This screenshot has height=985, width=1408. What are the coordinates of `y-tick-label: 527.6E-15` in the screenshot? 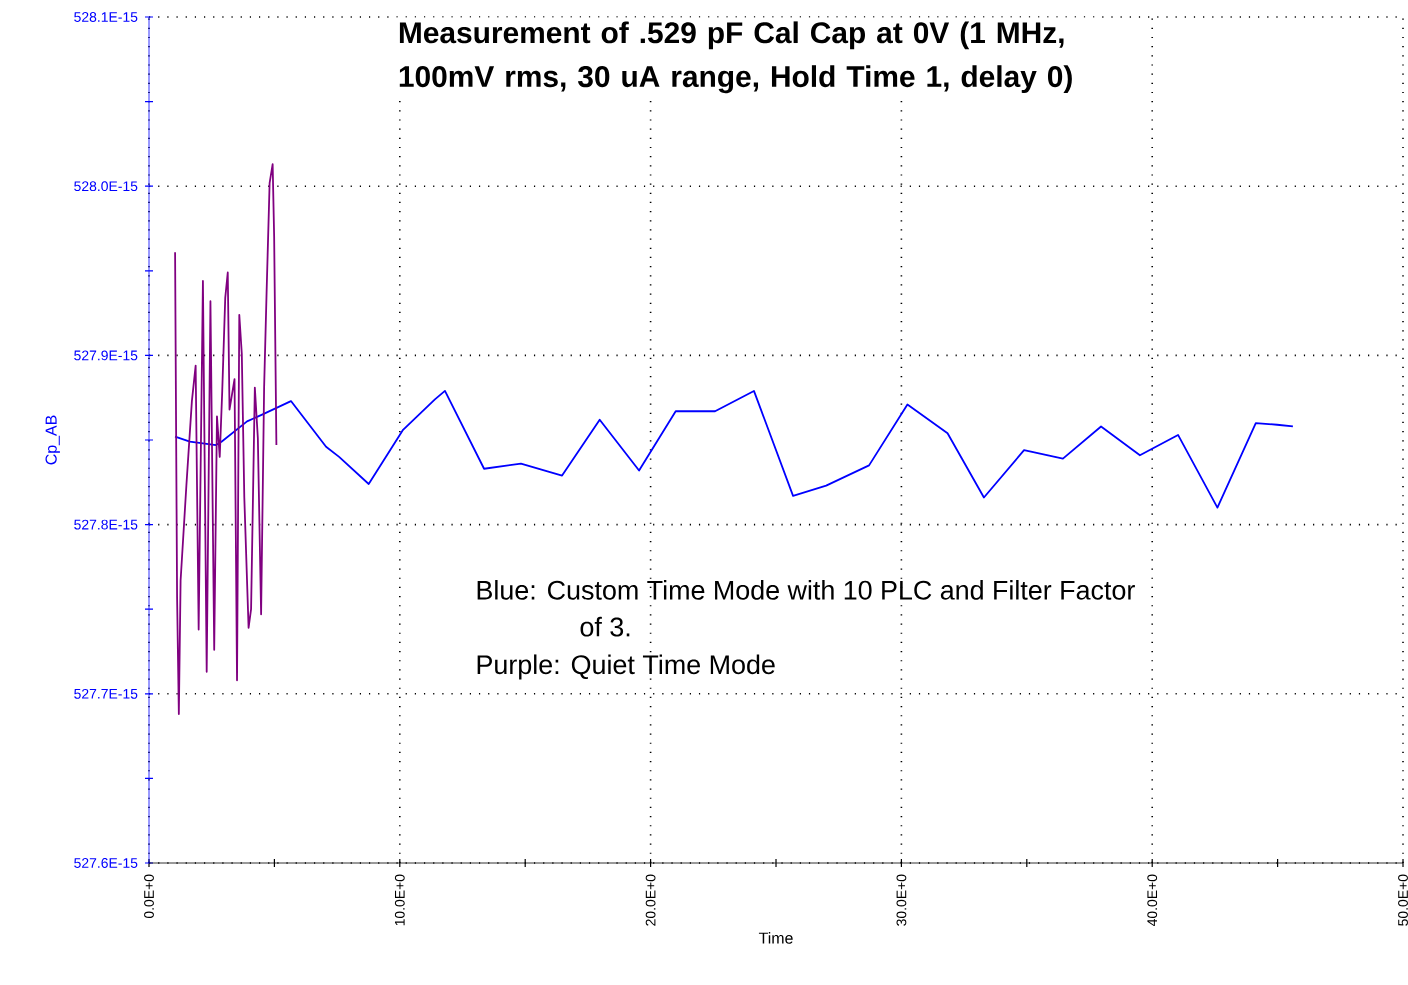 It's located at (106, 863).